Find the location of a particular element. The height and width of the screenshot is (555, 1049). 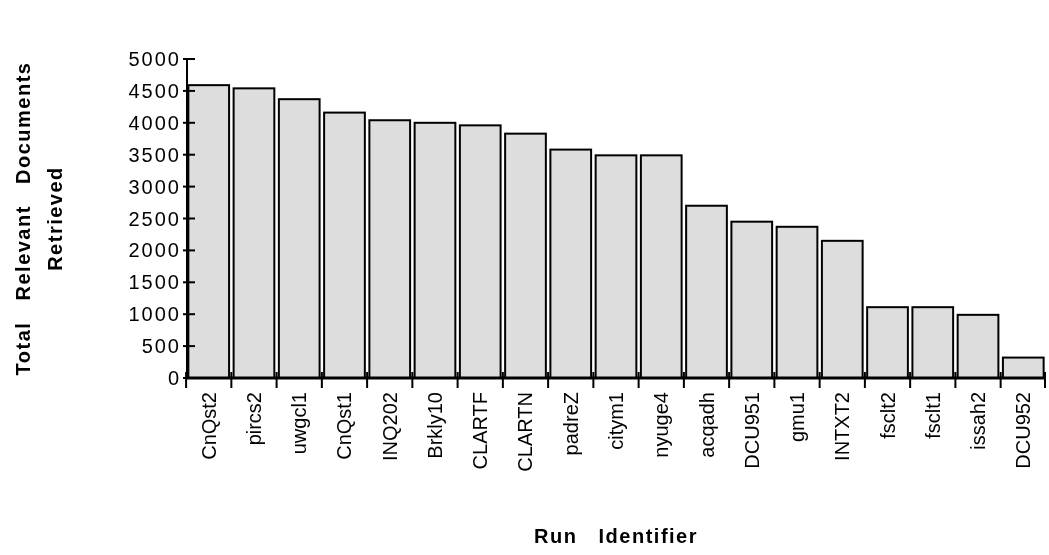

y-tick-label: 4500 is located at coordinates (154, 90).